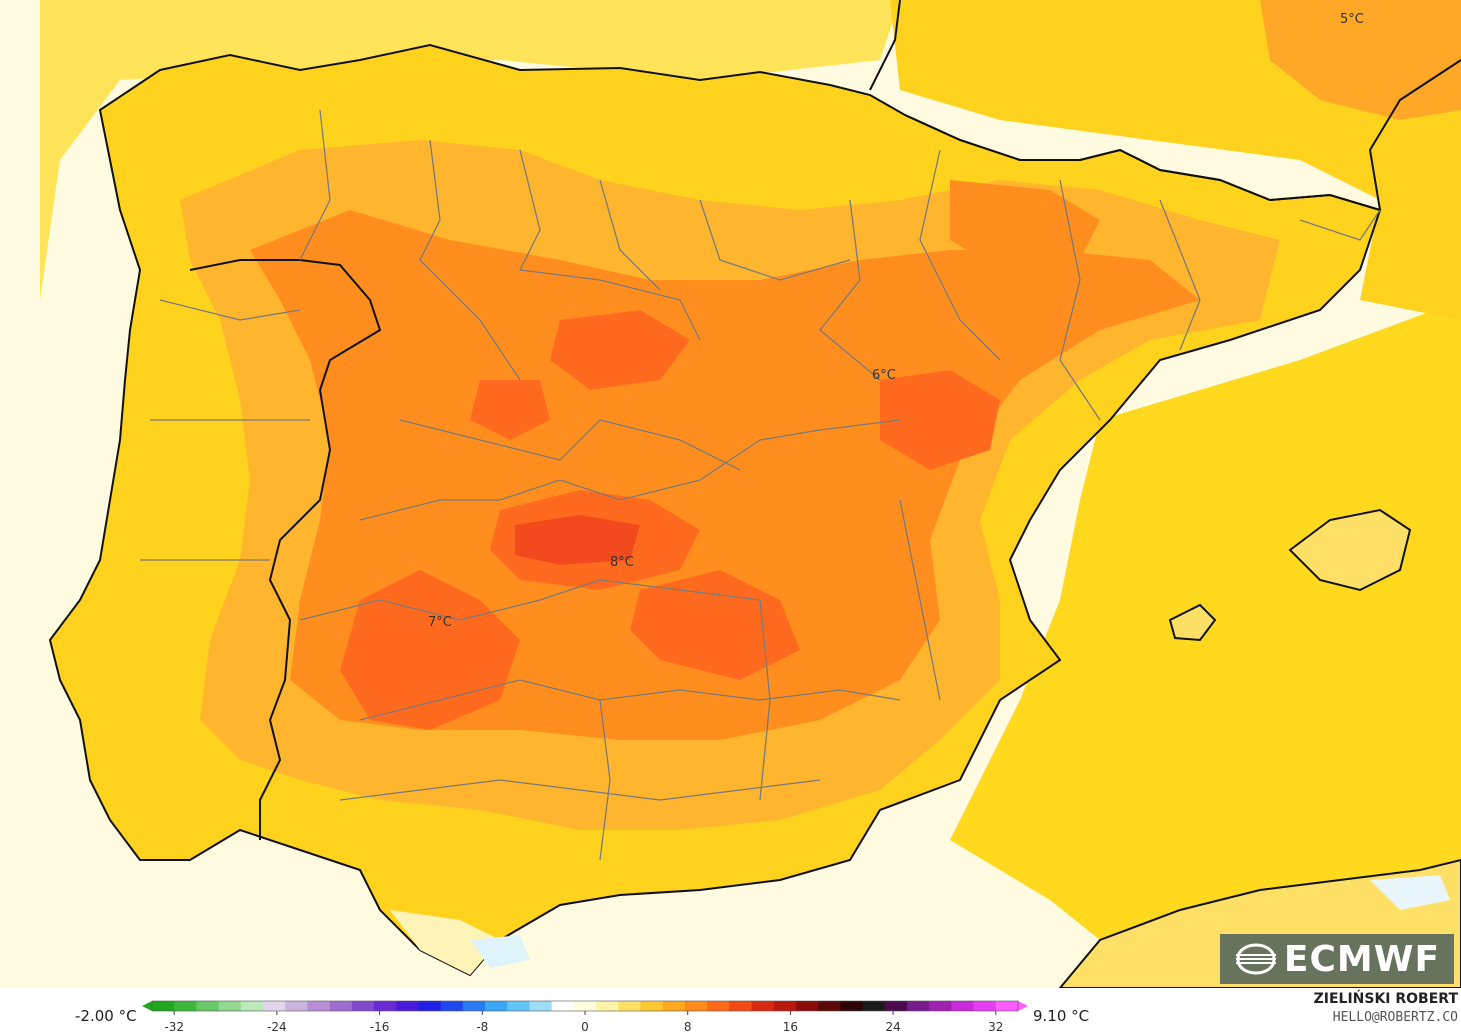 This screenshot has height=1035, width=1461. I want to click on colorbar-cells, so click(585, 1006).